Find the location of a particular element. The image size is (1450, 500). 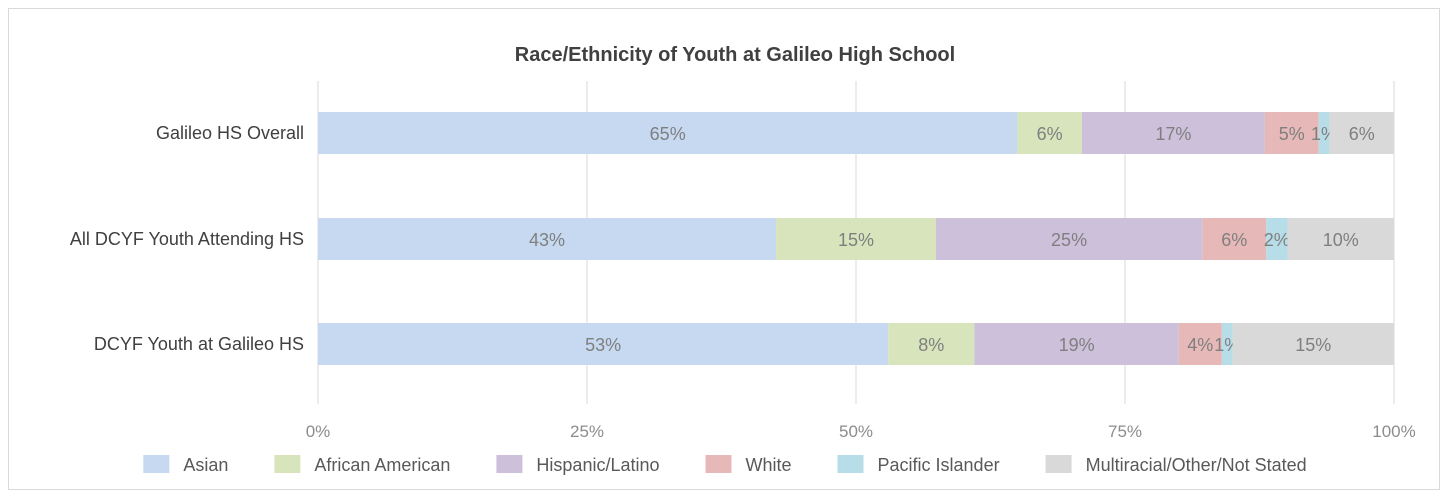

bar-pacific-islander-all-dcyf-youth-attending-hs is located at coordinates (1277, 239).